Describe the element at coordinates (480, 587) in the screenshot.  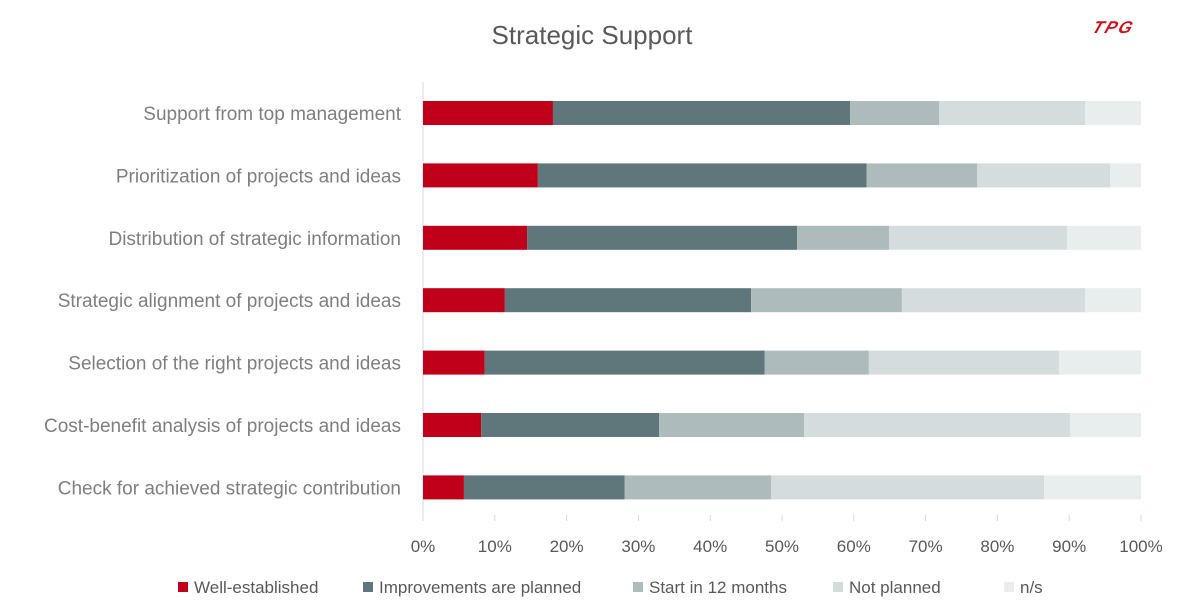
I see `legend-label: Improvements are planned` at that location.